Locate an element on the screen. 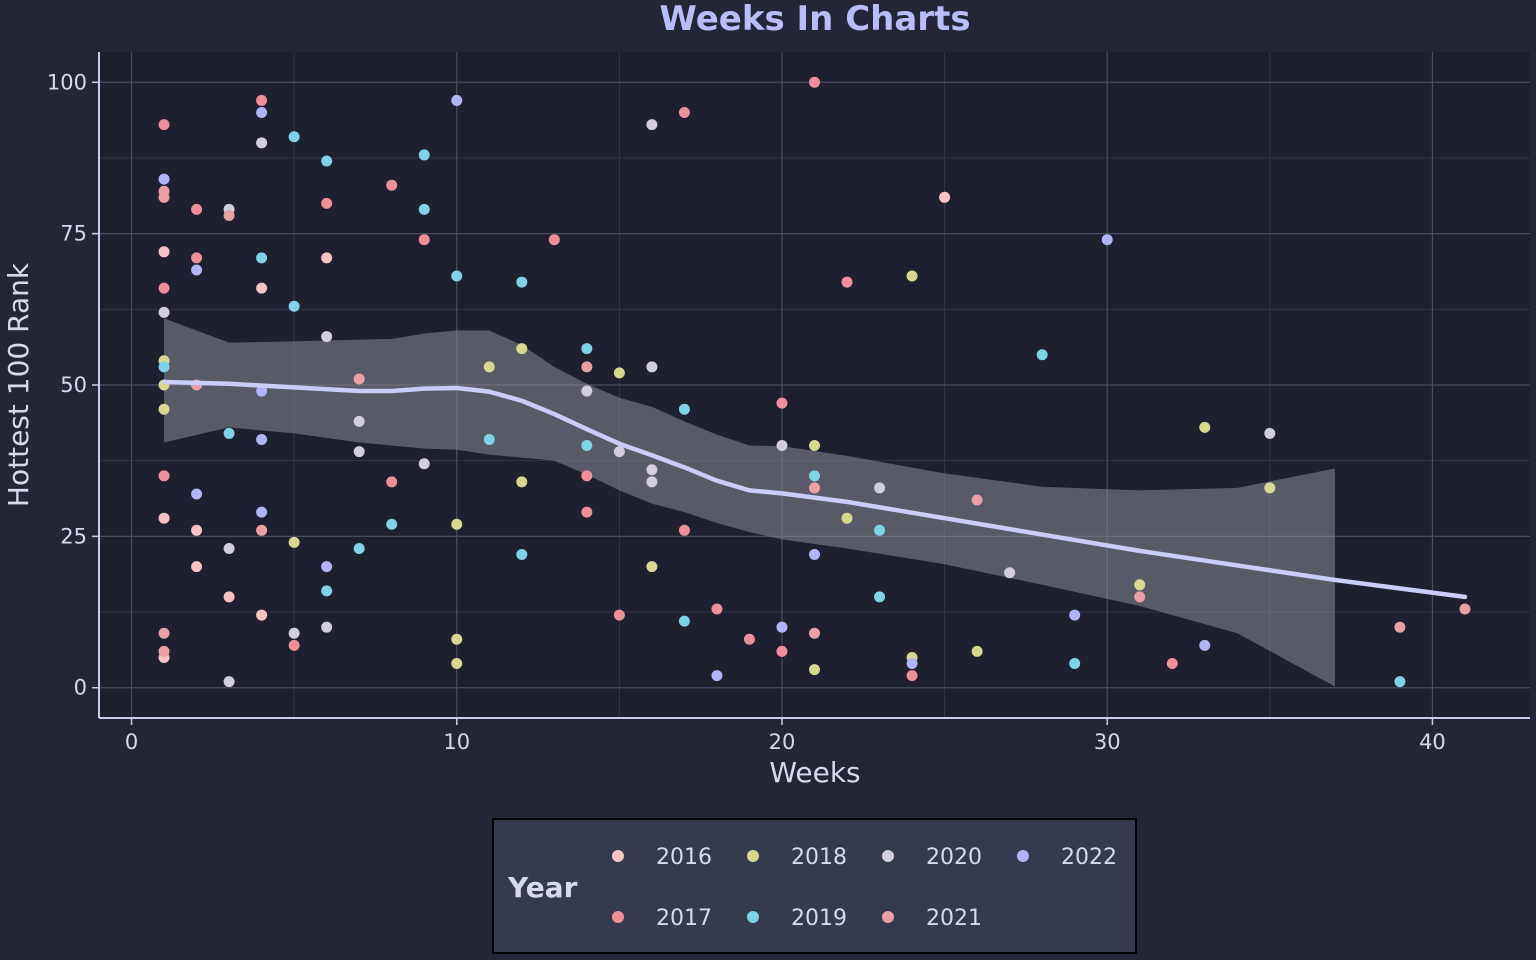 The width and height of the screenshot is (1536, 960). legend-marker-2017 is located at coordinates (618, 917).